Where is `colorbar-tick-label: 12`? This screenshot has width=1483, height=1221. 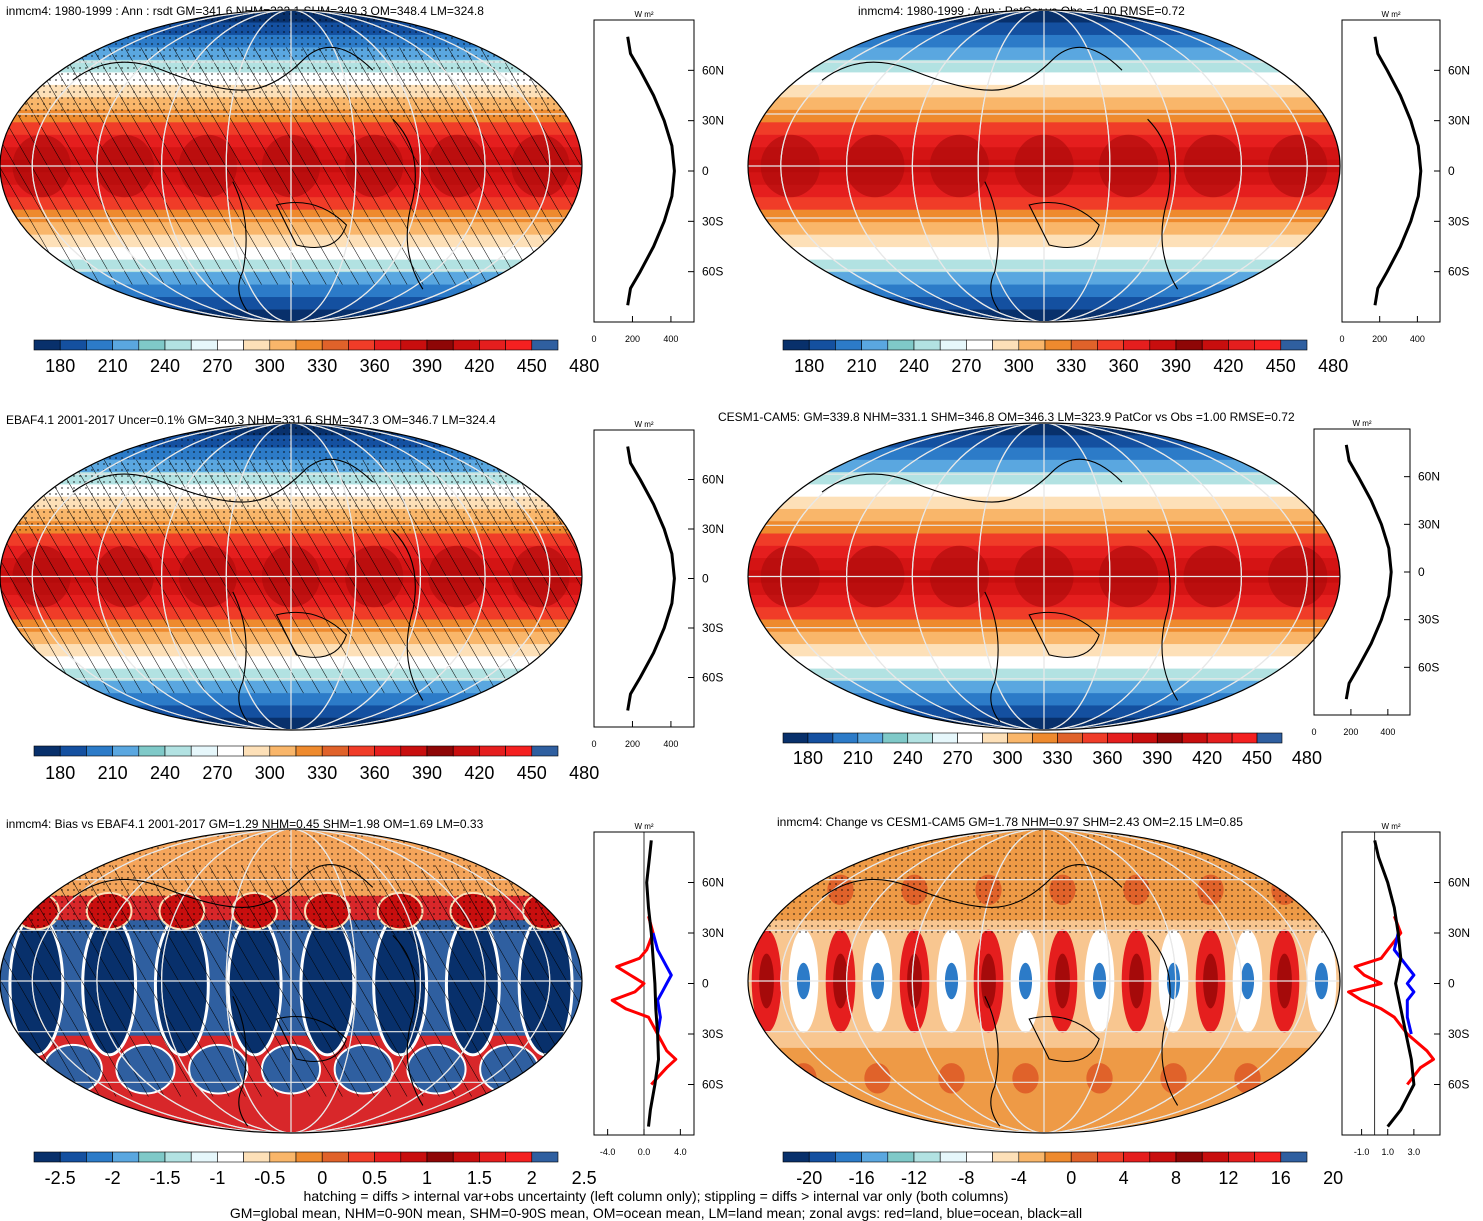
colorbar-tick-label: 12 is located at coordinates (1228, 1178).